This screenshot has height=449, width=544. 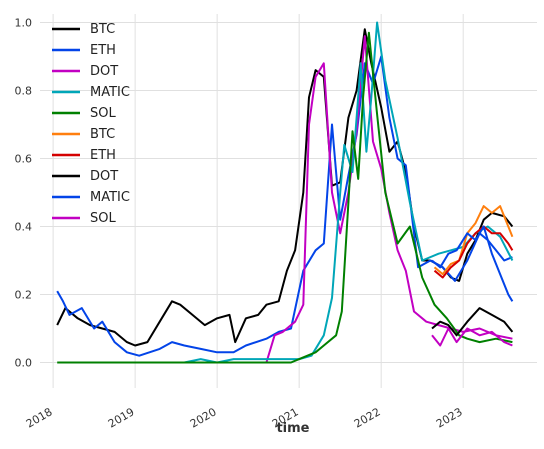 I want to click on y-tick-label: 0.4, so click(x=24, y=227).